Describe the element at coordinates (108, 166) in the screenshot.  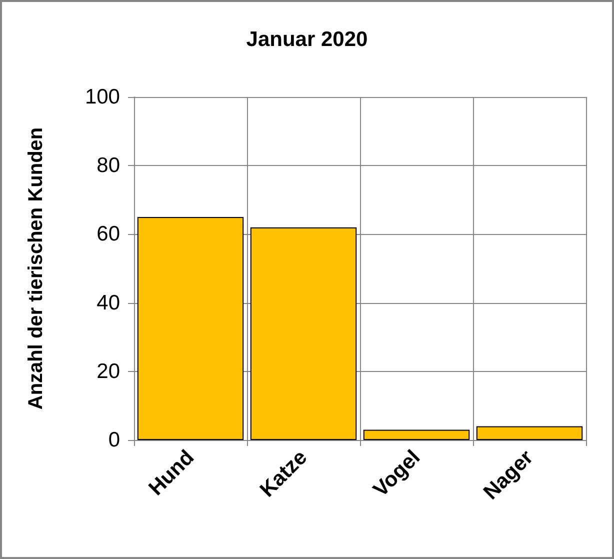
I see `y-tick-label: 80` at that location.